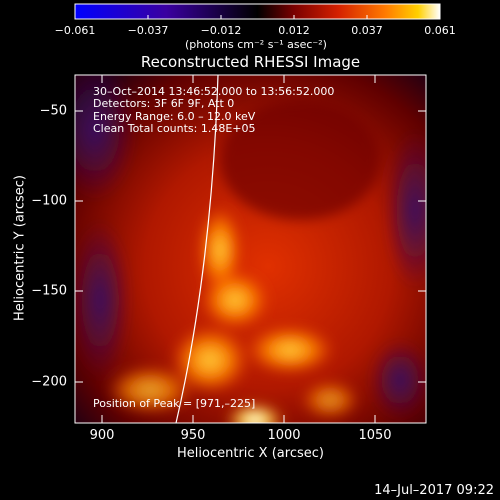 The width and height of the screenshot is (500, 500). What do you see at coordinates (440, 30) in the screenshot?
I see `colorbar-tick-label: 0.061` at bounding box center [440, 30].